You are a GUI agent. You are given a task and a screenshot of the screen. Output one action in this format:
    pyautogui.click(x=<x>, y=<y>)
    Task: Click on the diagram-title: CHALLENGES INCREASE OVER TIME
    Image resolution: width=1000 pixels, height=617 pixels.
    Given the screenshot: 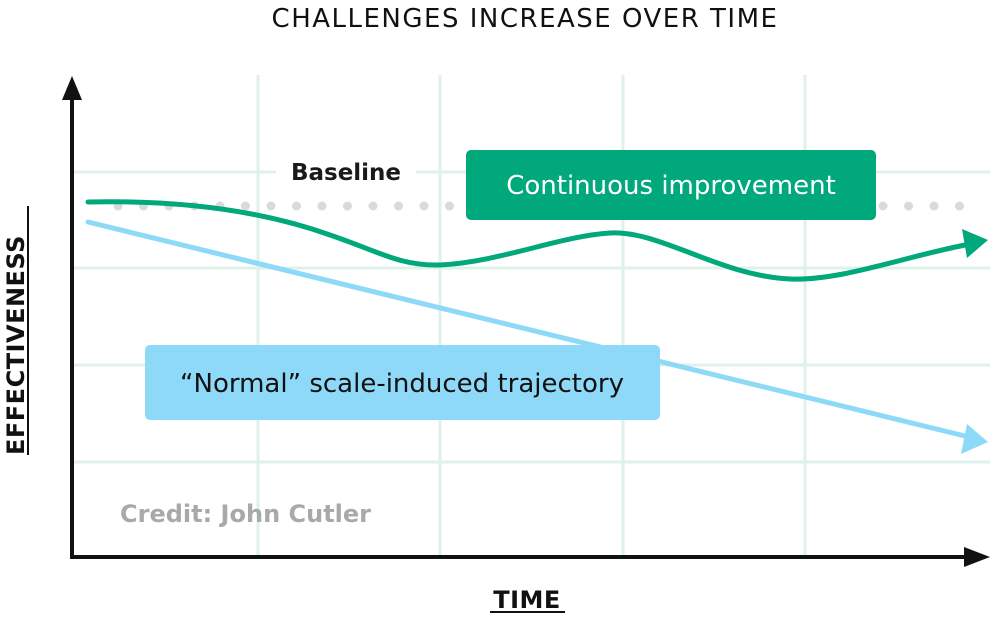 What is the action you would take?
    pyautogui.click(x=525, y=19)
    